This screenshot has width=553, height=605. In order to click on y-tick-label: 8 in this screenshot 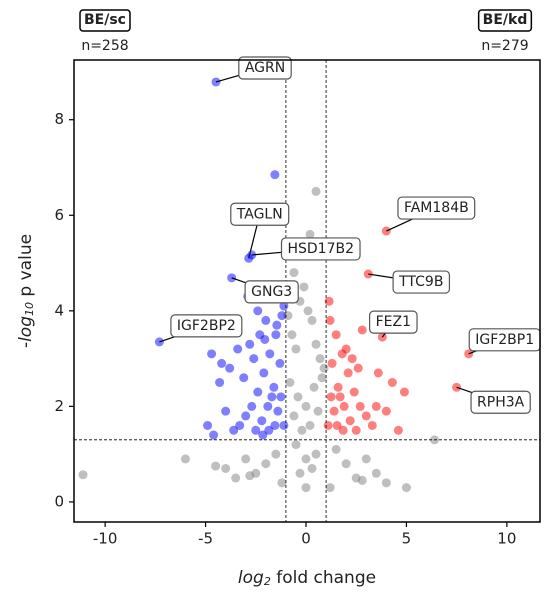, I will do `click(59, 119)`.